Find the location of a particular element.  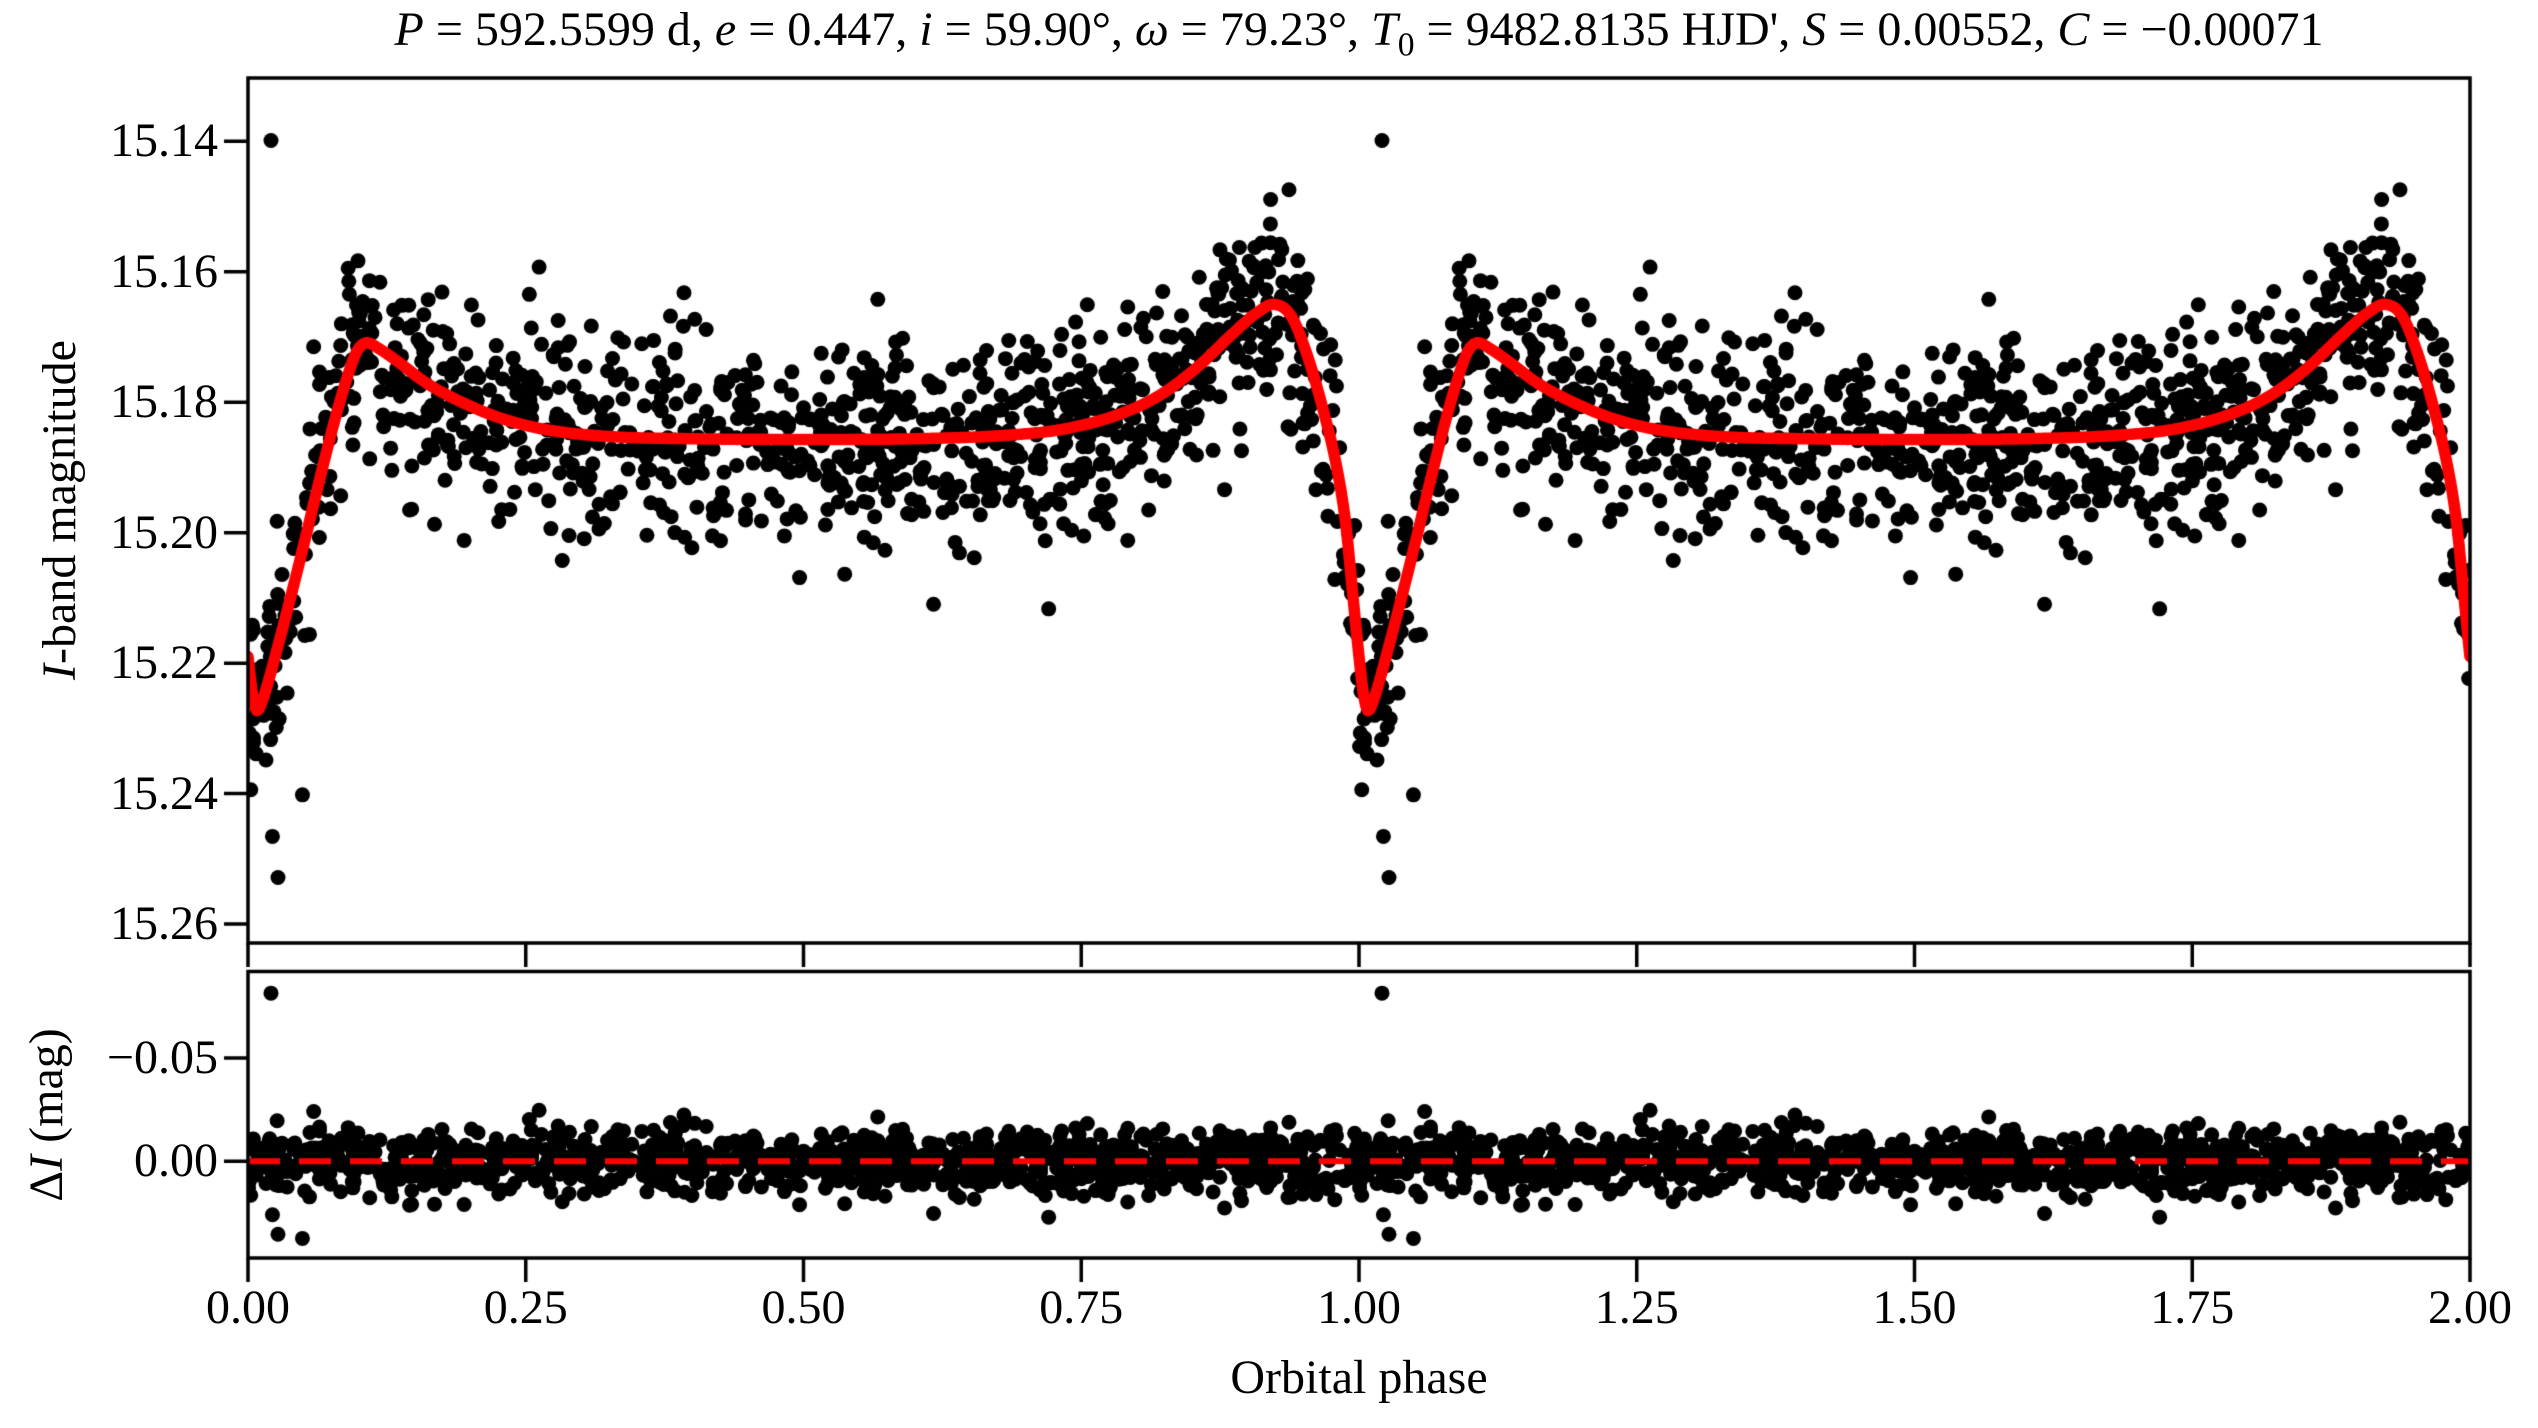

x-tick-label: 0.25 is located at coordinates (525, 1307).